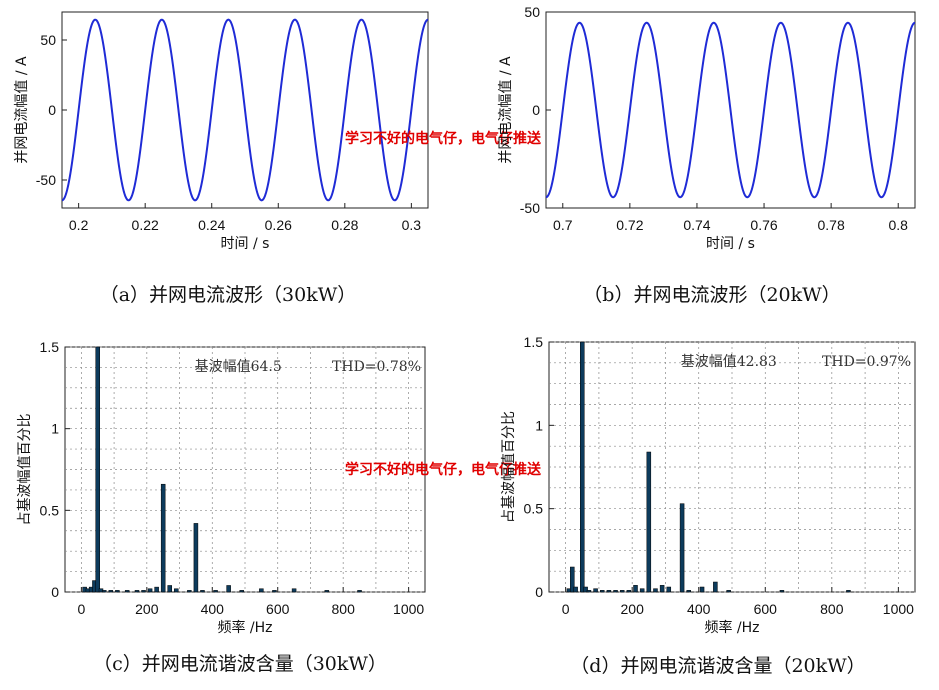 Image resolution: width=939 pixels, height=690 pixels. I want to click on x-tick-label: 0.72, so click(629, 225).